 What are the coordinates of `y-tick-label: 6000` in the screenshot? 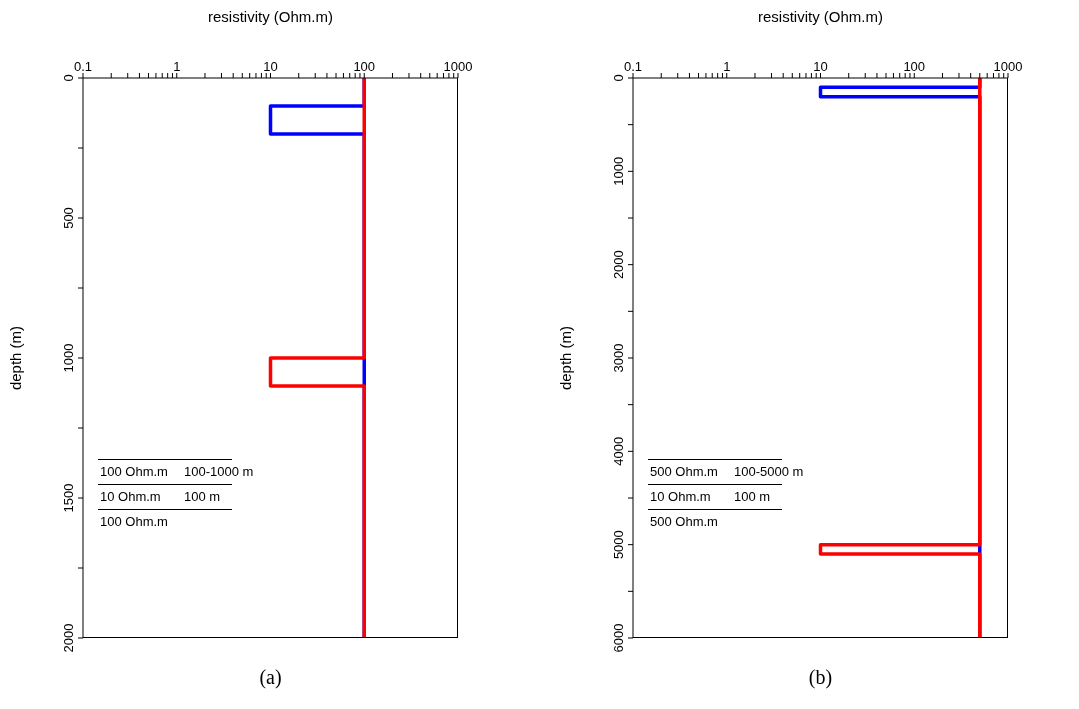 It's located at (618, 638).